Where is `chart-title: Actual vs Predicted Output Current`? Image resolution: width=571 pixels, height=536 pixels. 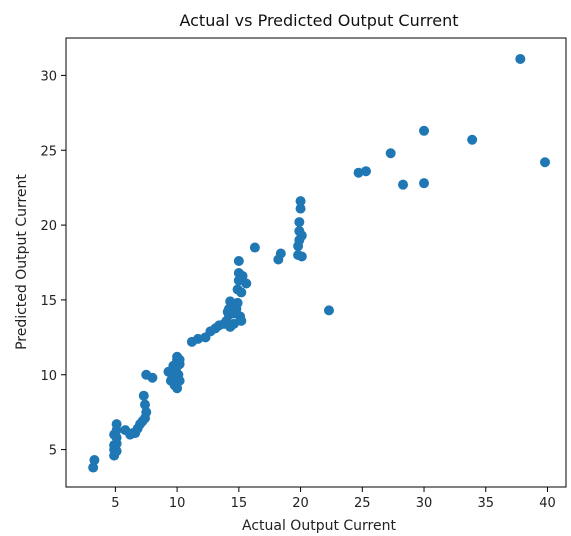
chart-title: Actual vs Predicted Output Current is located at coordinates (318, 20).